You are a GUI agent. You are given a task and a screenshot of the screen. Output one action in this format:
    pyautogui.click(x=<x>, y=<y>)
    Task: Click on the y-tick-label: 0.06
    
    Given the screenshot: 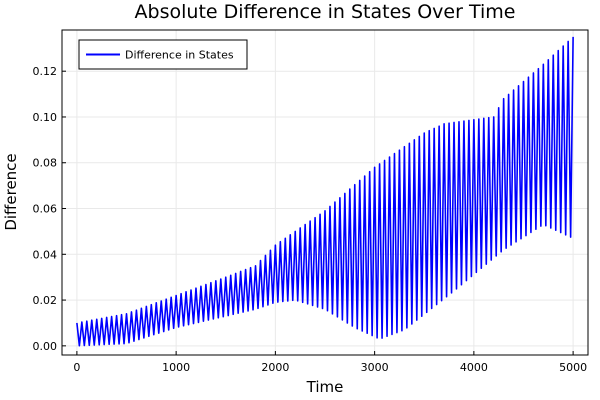 What is the action you would take?
    pyautogui.click(x=45, y=209)
    